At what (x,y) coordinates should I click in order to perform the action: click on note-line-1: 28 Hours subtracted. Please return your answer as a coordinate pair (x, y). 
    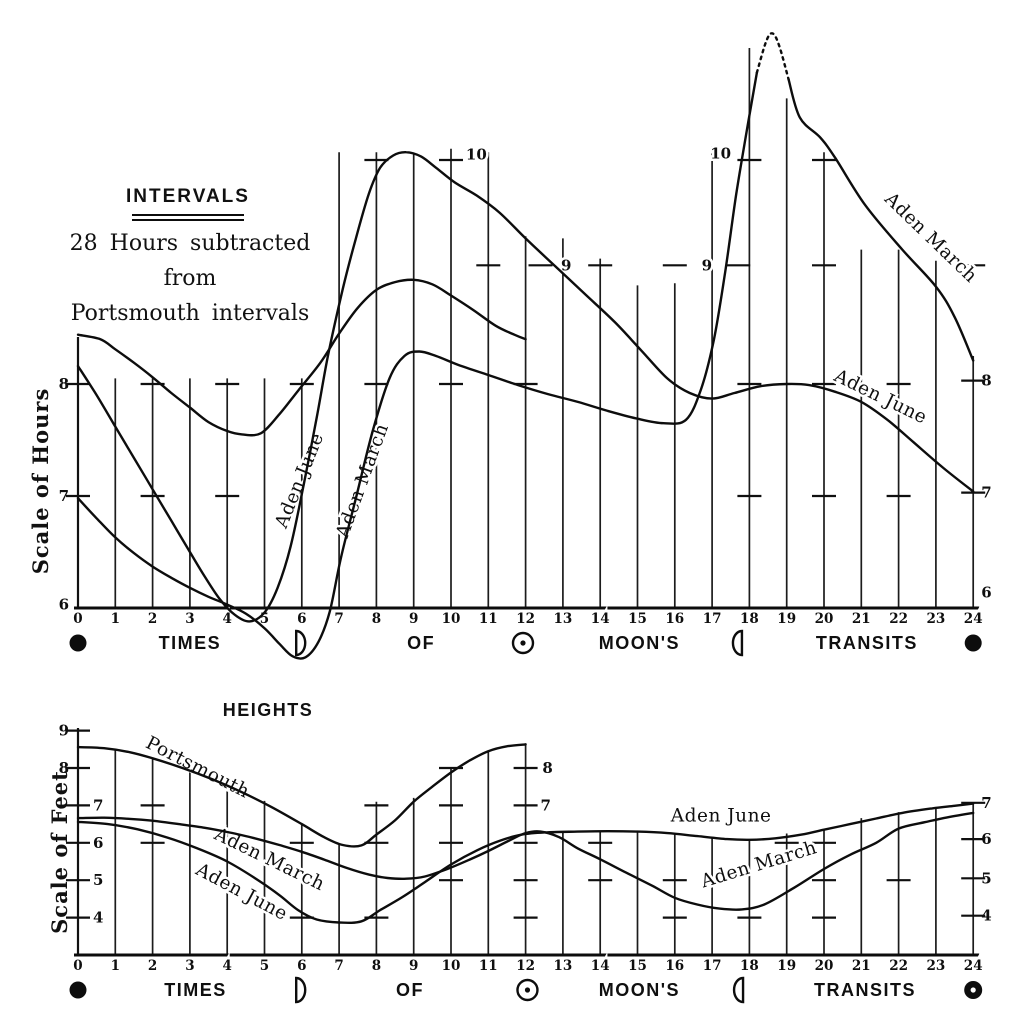
    Looking at the image, I should click on (190, 243).